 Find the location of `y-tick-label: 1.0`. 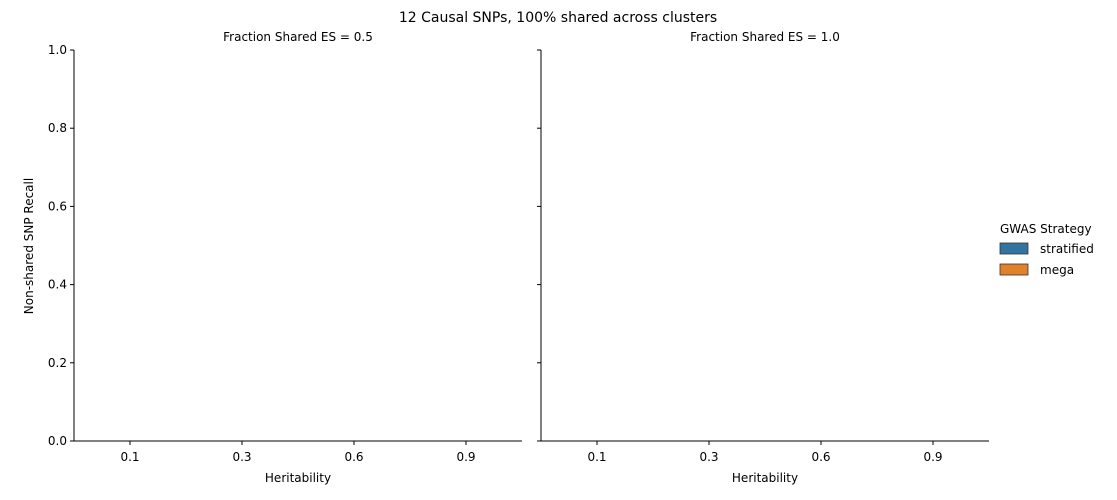

y-tick-label: 1.0 is located at coordinates (57, 50).